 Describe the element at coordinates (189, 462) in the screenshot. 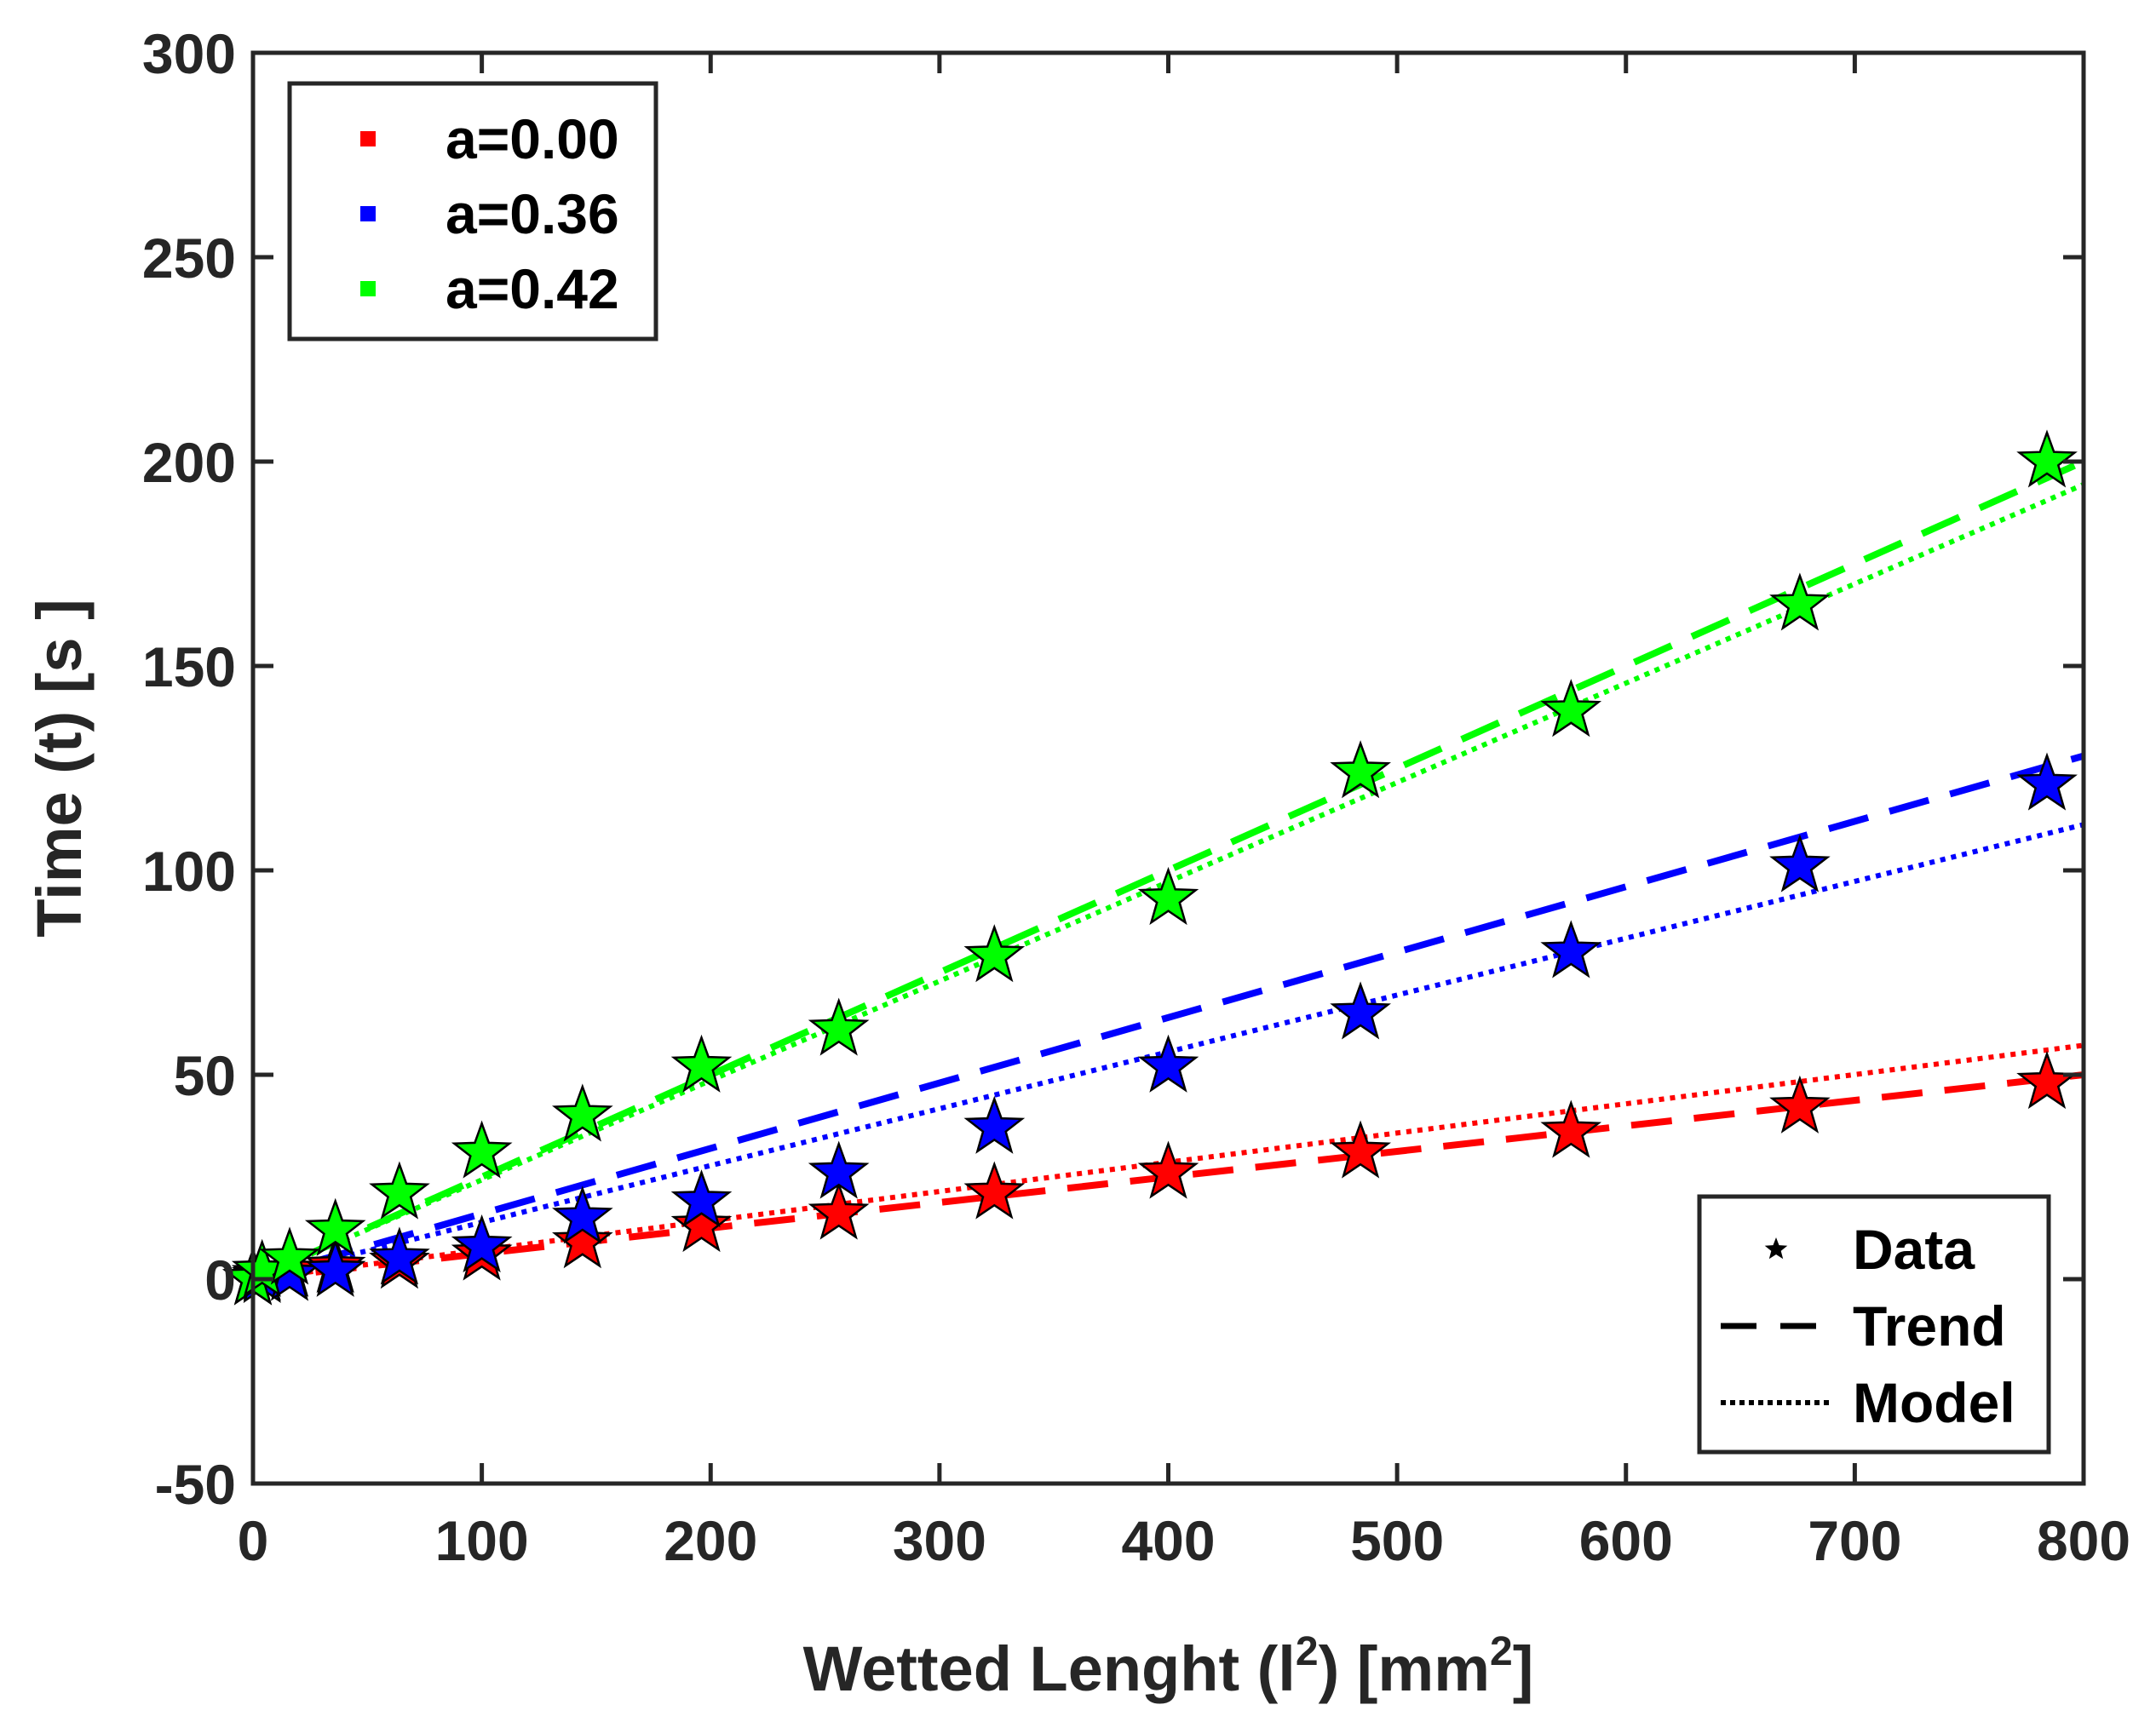

I see `y-tick-label: 200` at that location.